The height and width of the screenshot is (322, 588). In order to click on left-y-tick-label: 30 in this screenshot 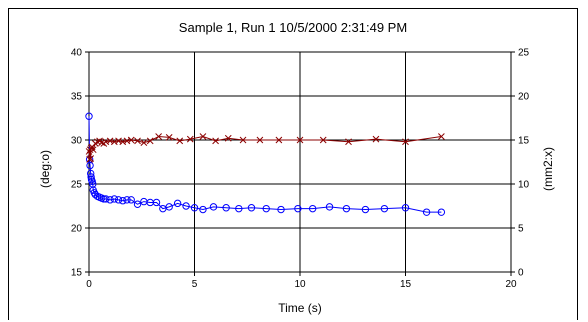, I will do `click(77, 141)`.